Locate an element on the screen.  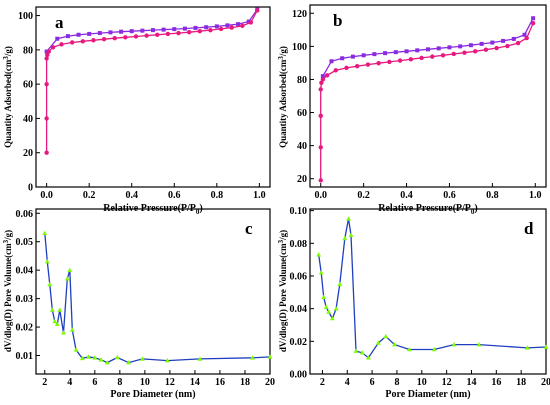
y-tick-label: 0.06 is located at coordinates (299, 276).